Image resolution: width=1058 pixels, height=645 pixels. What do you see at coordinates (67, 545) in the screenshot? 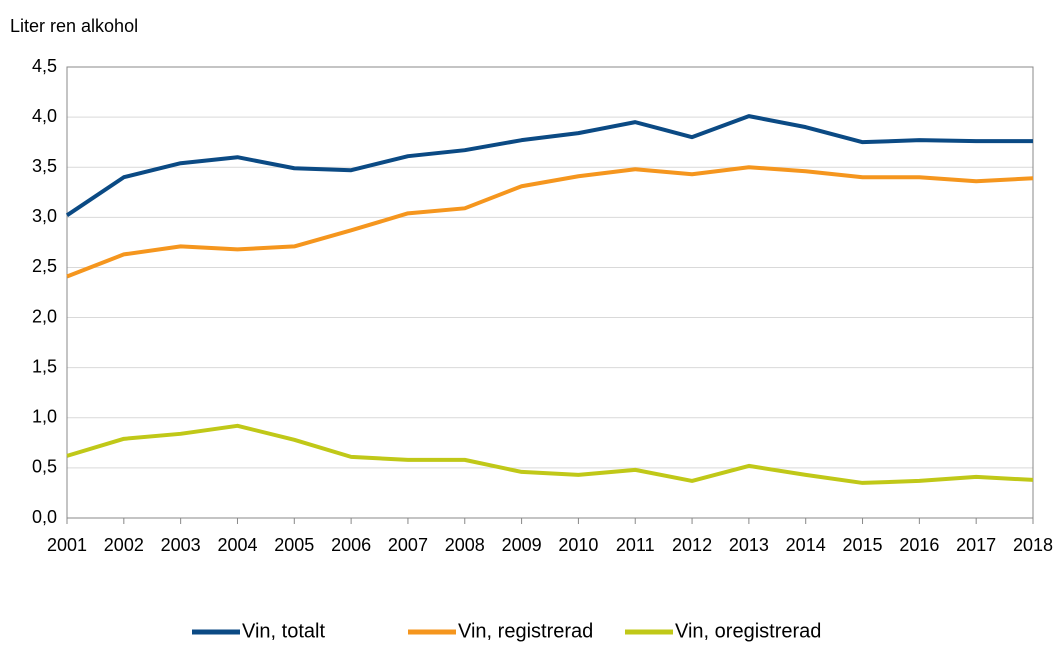
I see `x-tick-label: 2001` at bounding box center [67, 545].